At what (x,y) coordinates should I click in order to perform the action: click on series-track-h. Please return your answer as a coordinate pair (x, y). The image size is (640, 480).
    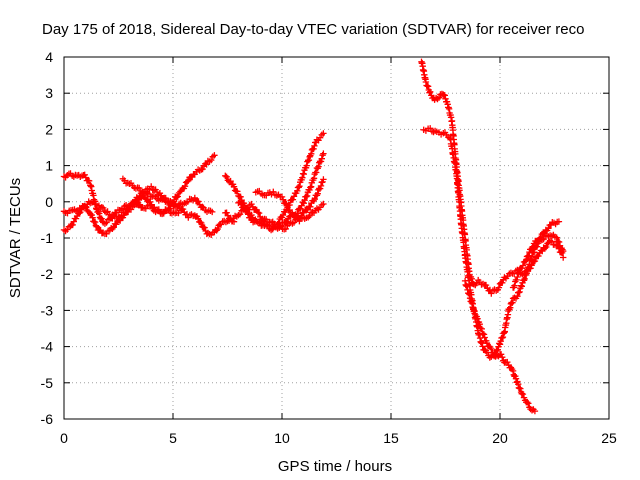
    Looking at the image, I should click on (289, 206).